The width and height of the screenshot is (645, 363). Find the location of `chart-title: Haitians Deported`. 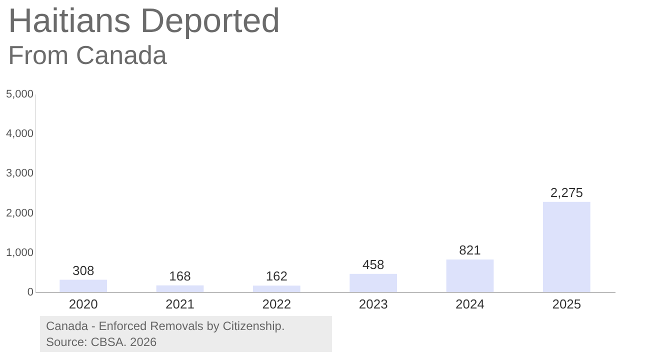

chart-title: Haitians Deported is located at coordinates (144, 21).